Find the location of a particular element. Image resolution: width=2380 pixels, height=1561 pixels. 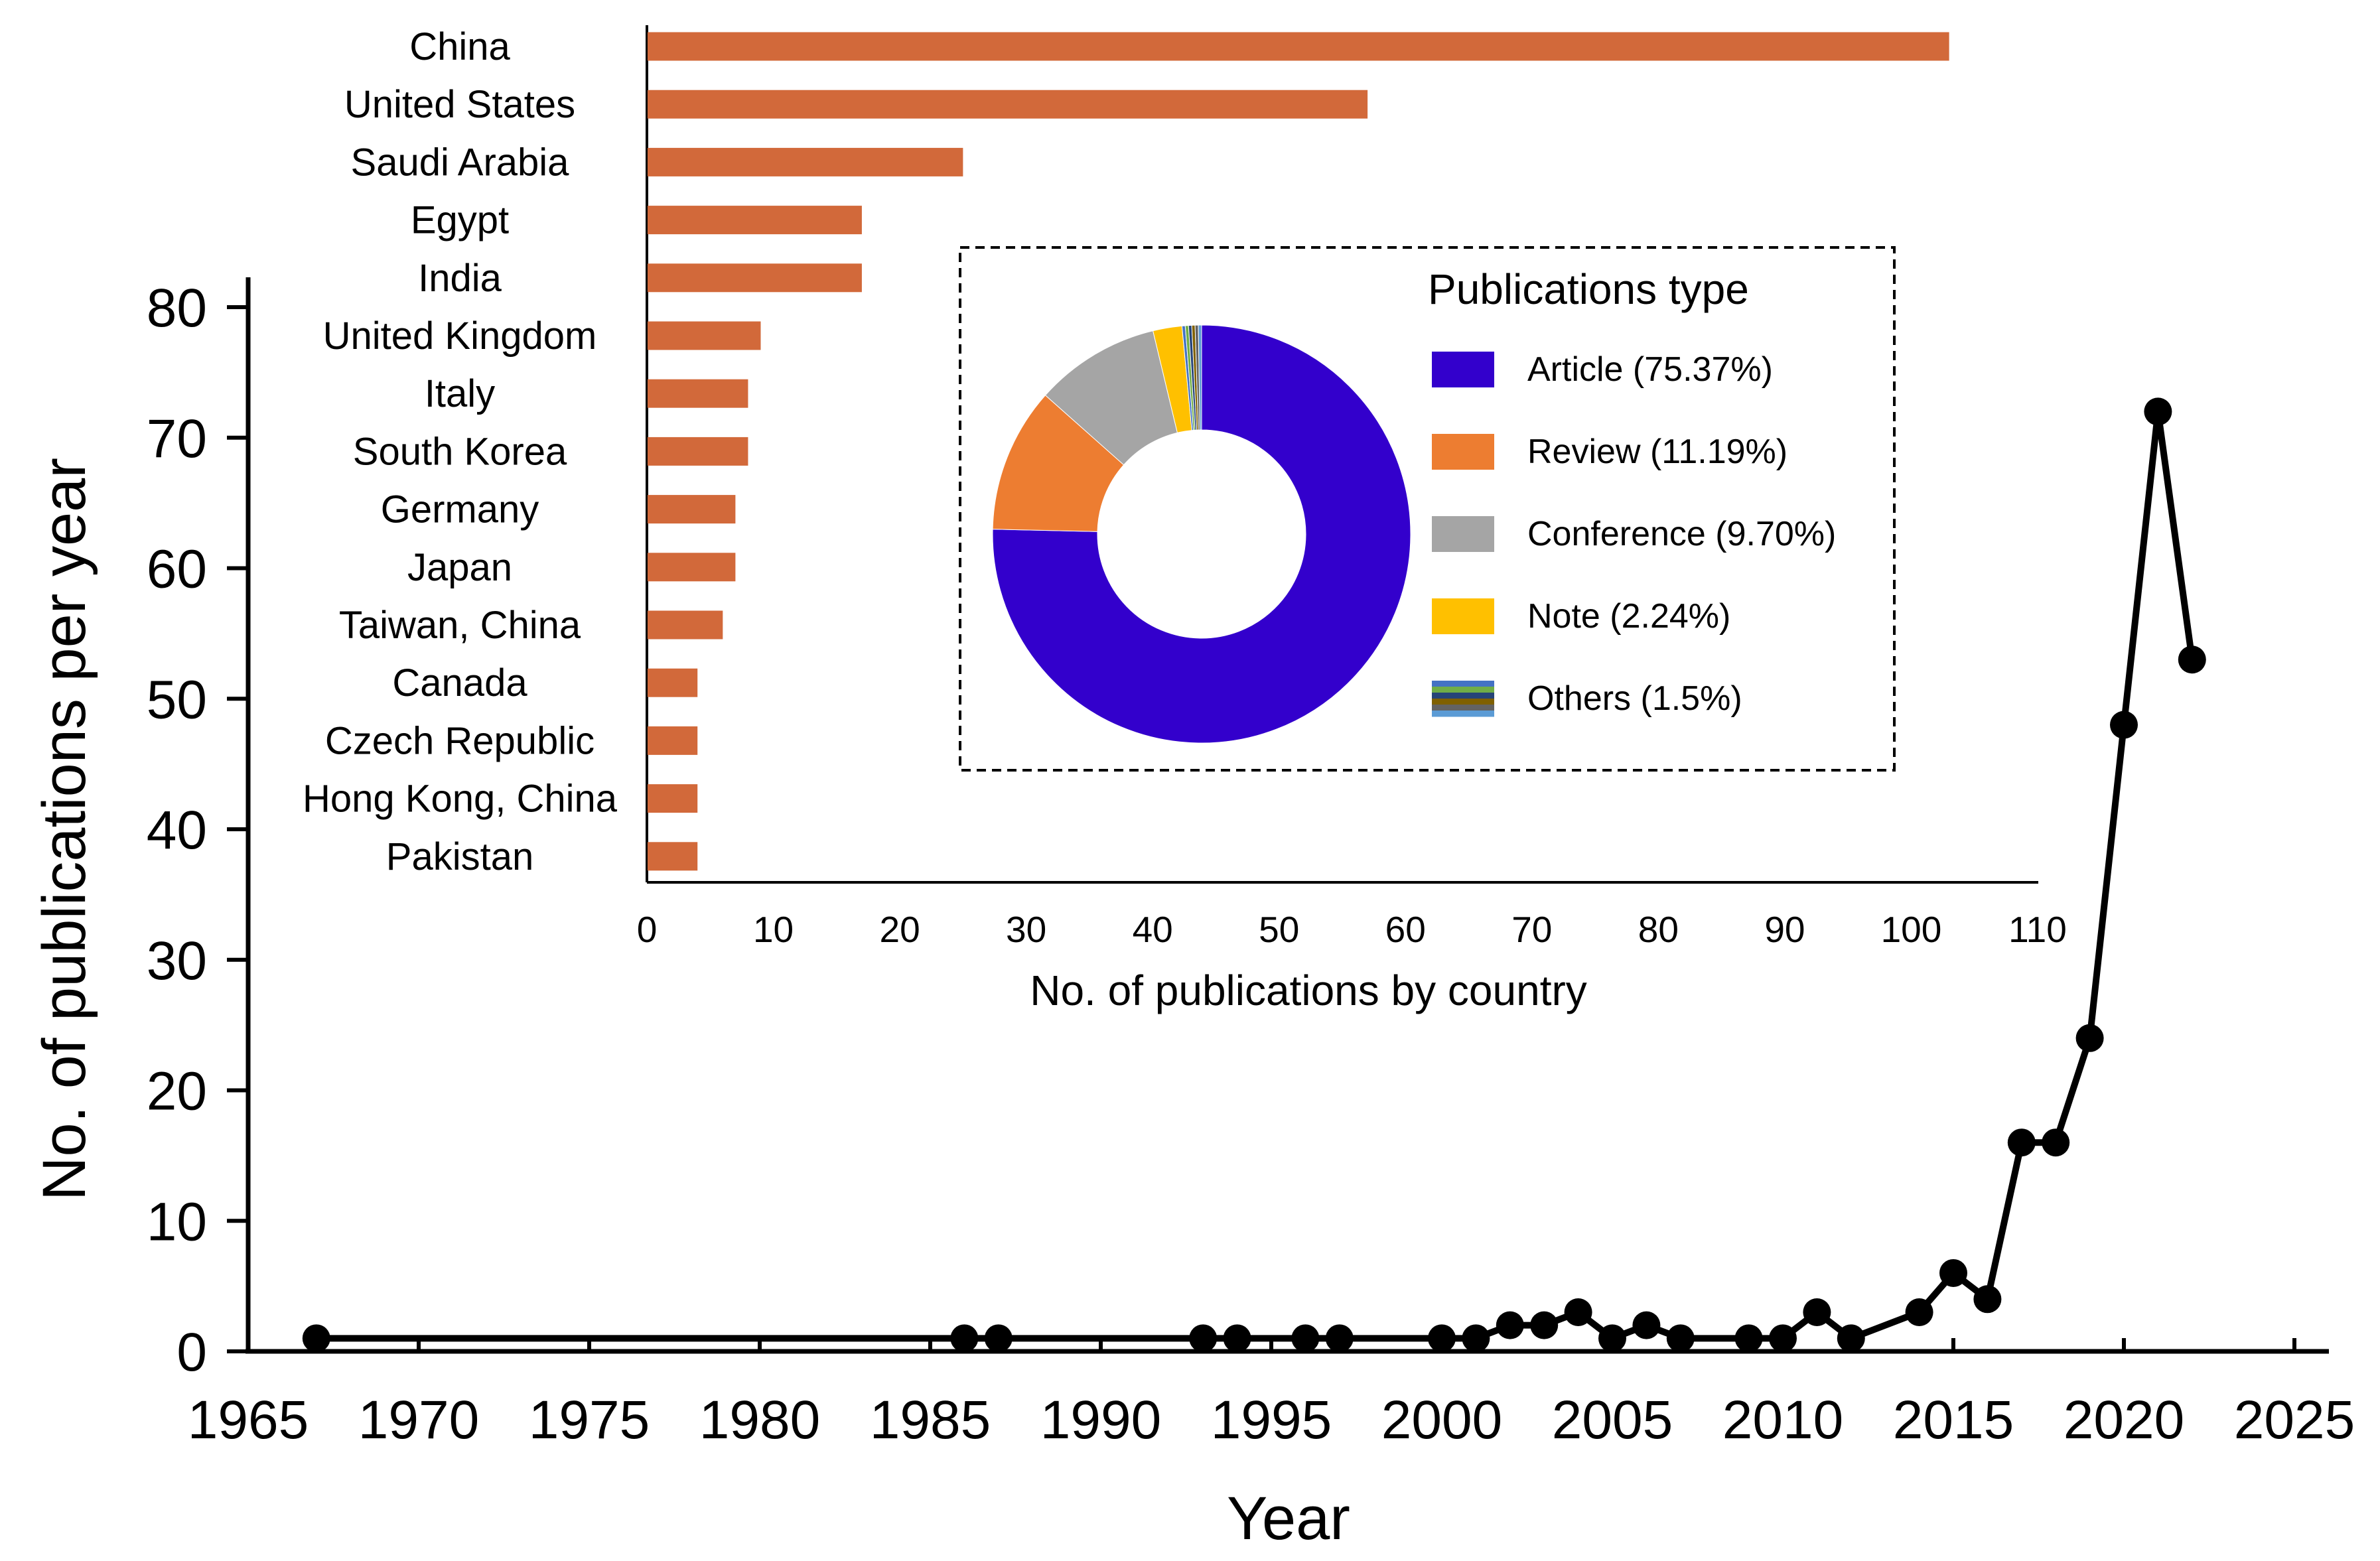

y-tick-label: 0 is located at coordinates (191, 1352).